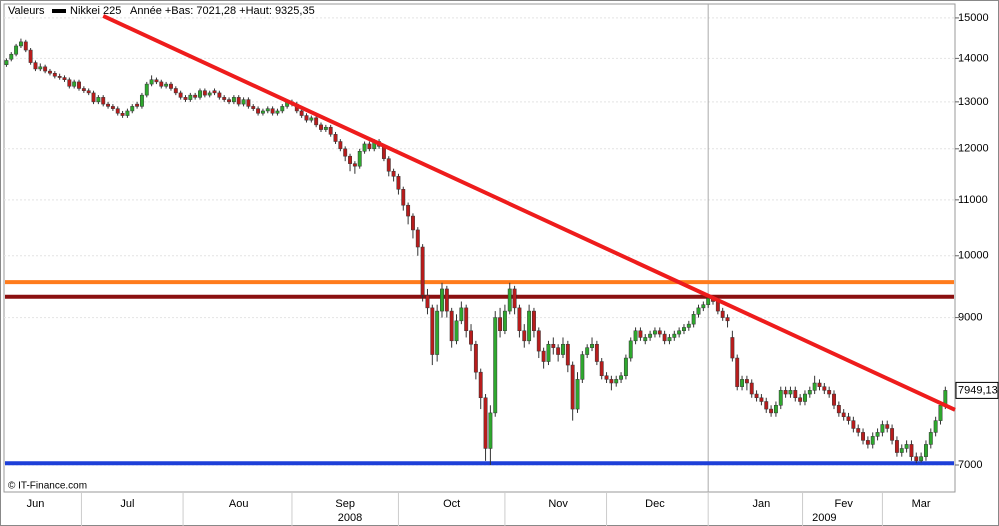 This screenshot has height=526, width=999. I want to click on legend-label: Nikkei 225, so click(95, 11).